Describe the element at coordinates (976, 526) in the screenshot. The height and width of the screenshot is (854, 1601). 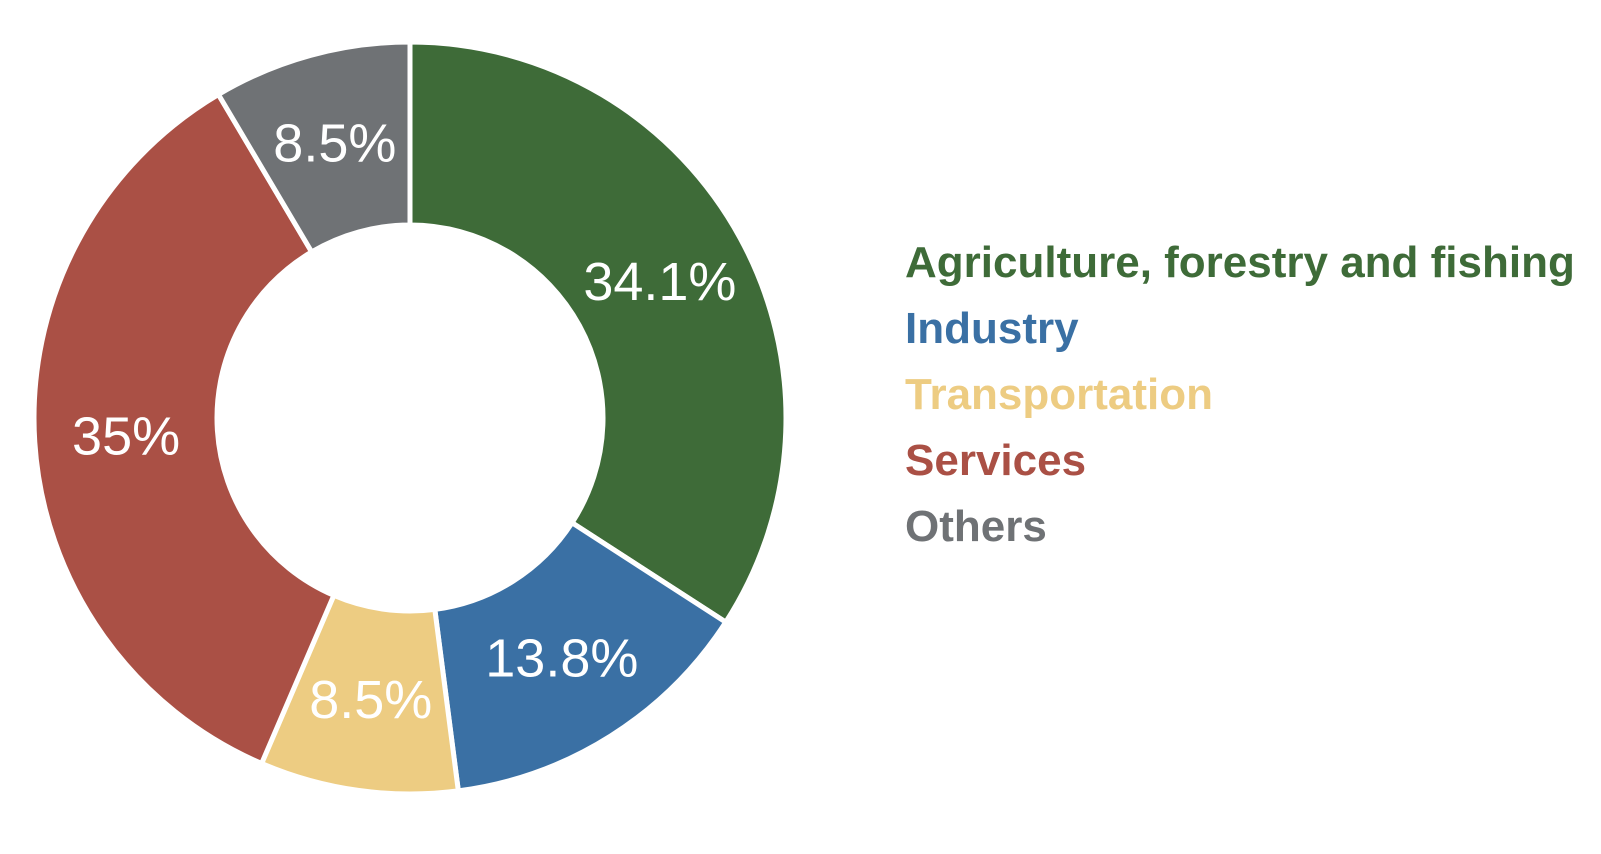
I see `legend-item-others: Others` at that location.